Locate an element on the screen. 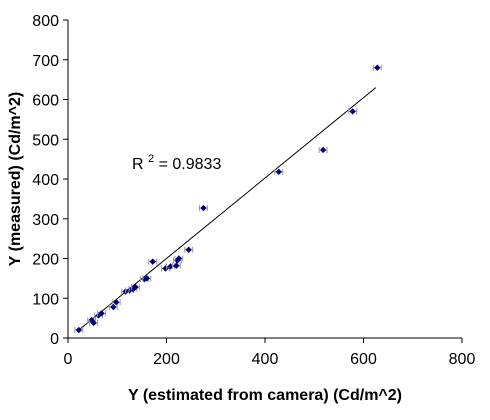  r-squared-superscript: 2 is located at coordinates (151, 159).